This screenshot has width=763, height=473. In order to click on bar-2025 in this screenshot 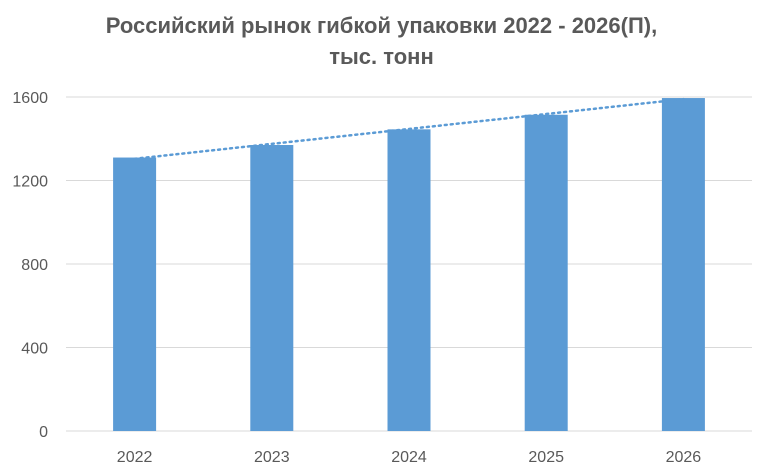, I will do `click(546, 273)`.